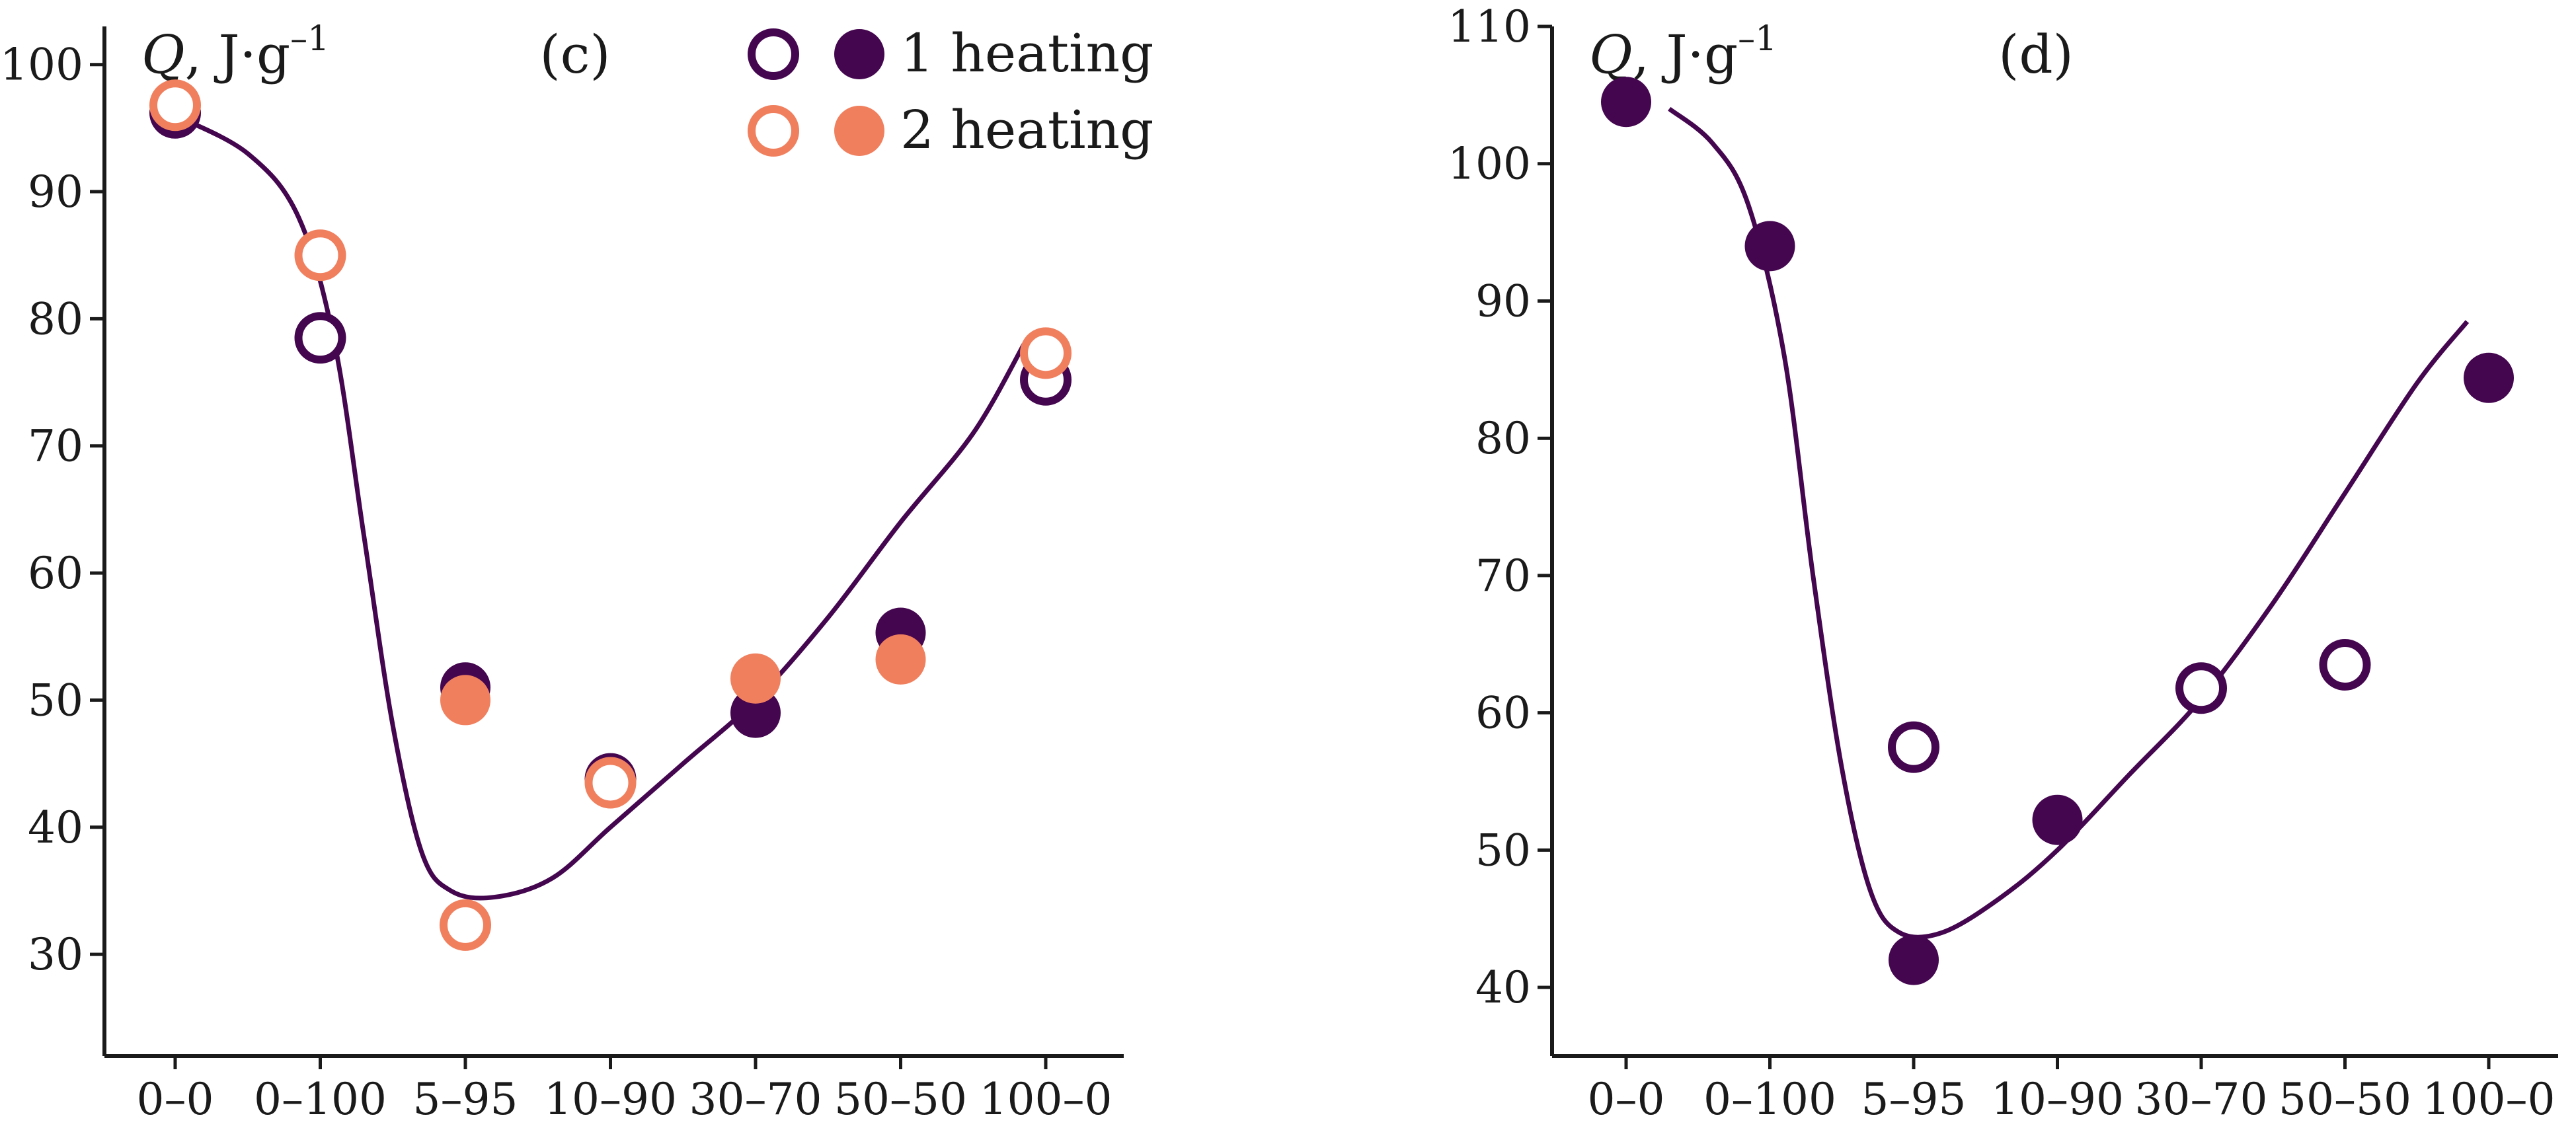 This screenshot has height=1134, width=2576. I want to click on legend-label-2: 2 heating, so click(1026, 130).